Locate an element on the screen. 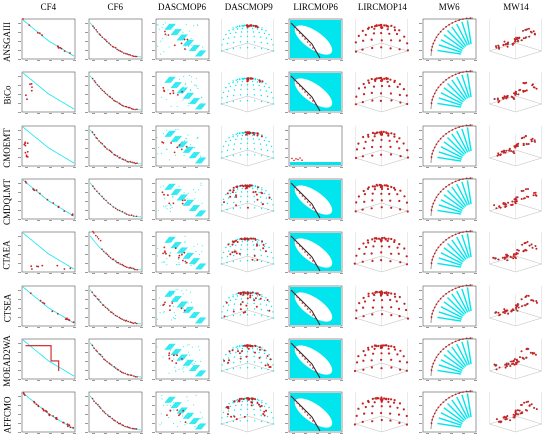  subplot-ctsea-cf6 is located at coordinates (114, 308).